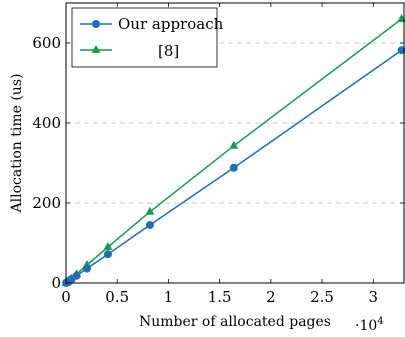 The image size is (405, 337). I want to click on legend: Our approach [8], so click(147, 37).